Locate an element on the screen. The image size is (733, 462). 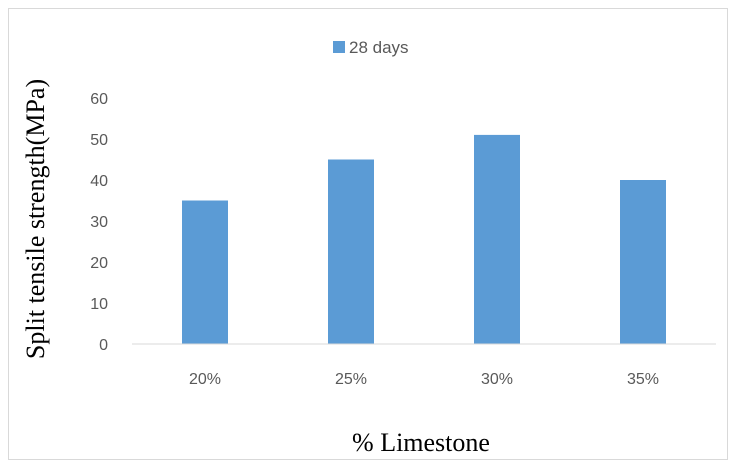
legend-swatch is located at coordinates (339, 47).